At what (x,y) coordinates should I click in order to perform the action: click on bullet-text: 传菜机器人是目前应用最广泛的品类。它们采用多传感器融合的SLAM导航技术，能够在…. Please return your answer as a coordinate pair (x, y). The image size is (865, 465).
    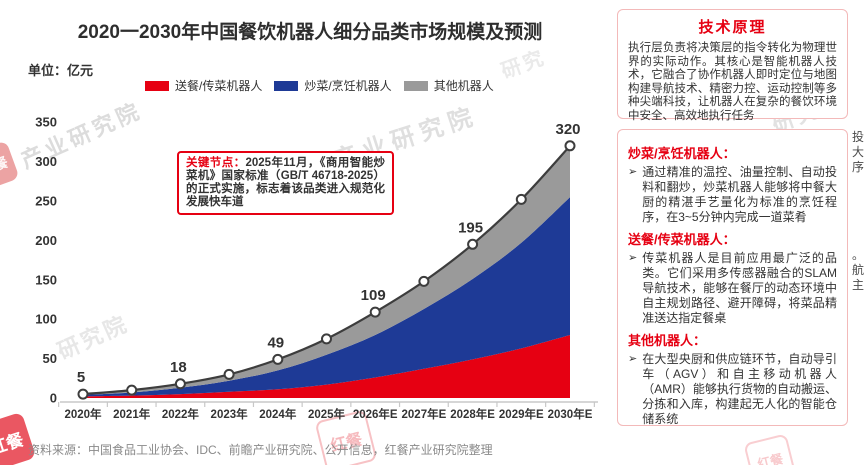
    Looking at the image, I should click on (739, 288).